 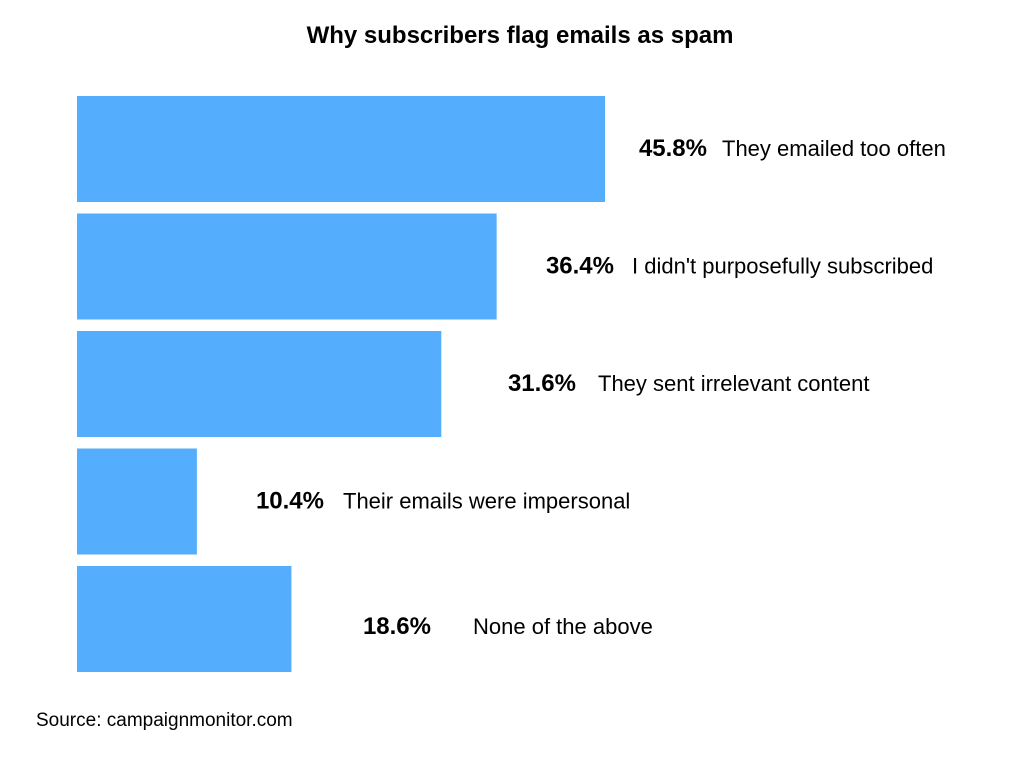 What do you see at coordinates (563, 626) in the screenshot?
I see `category-label-5: None of the above` at bounding box center [563, 626].